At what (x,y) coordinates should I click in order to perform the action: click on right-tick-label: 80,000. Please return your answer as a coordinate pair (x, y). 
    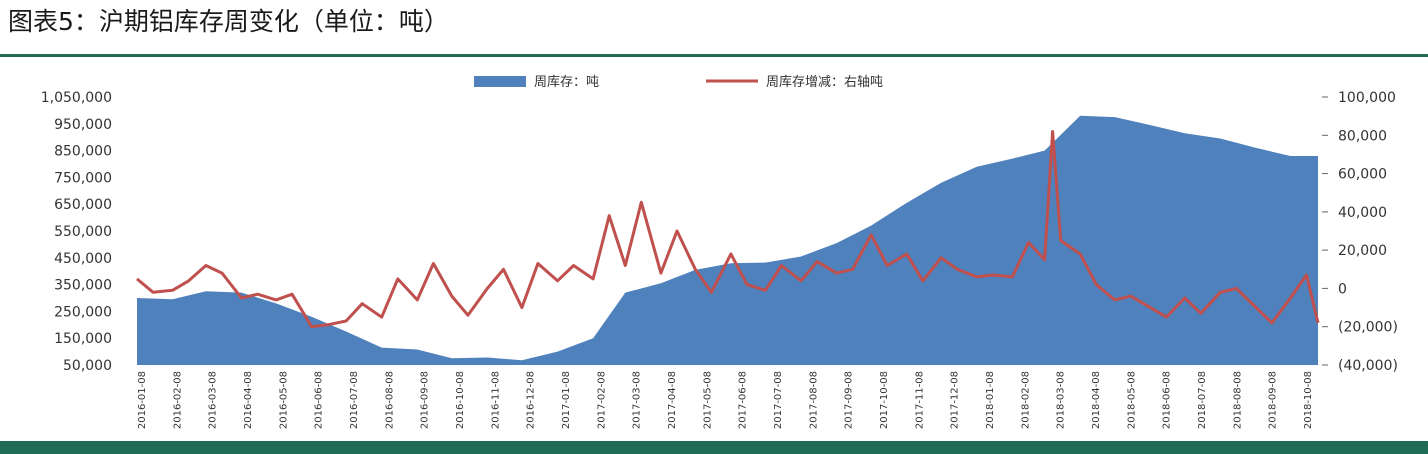
    Looking at the image, I should click on (1362, 136).